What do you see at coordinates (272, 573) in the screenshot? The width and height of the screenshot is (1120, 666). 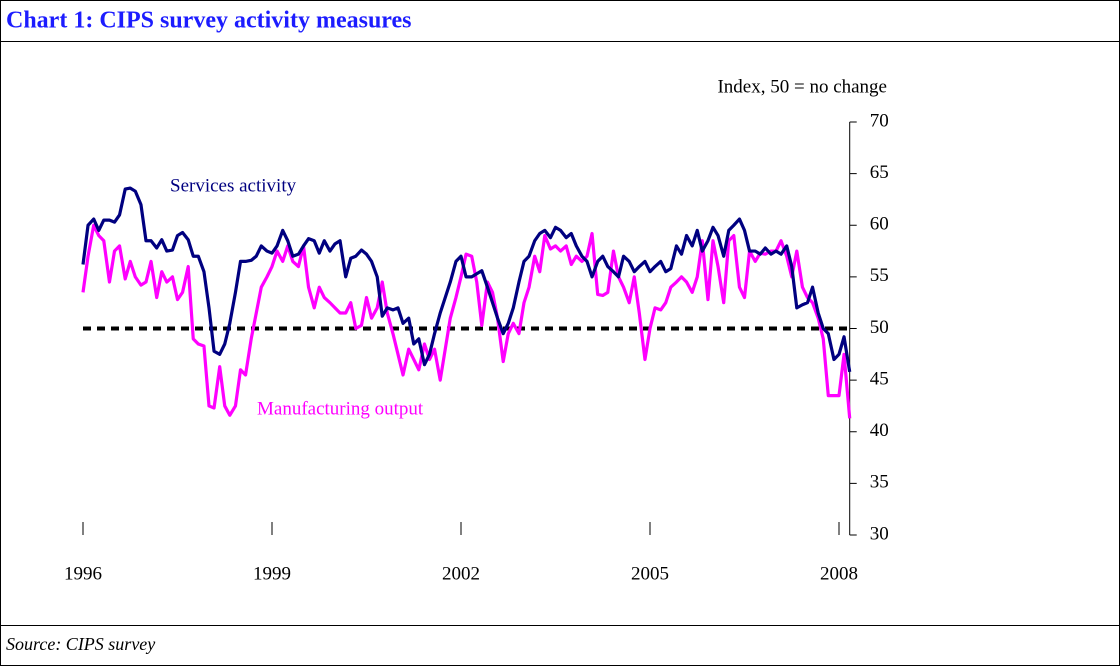 I see `x-tick-label: 1999` at bounding box center [272, 573].